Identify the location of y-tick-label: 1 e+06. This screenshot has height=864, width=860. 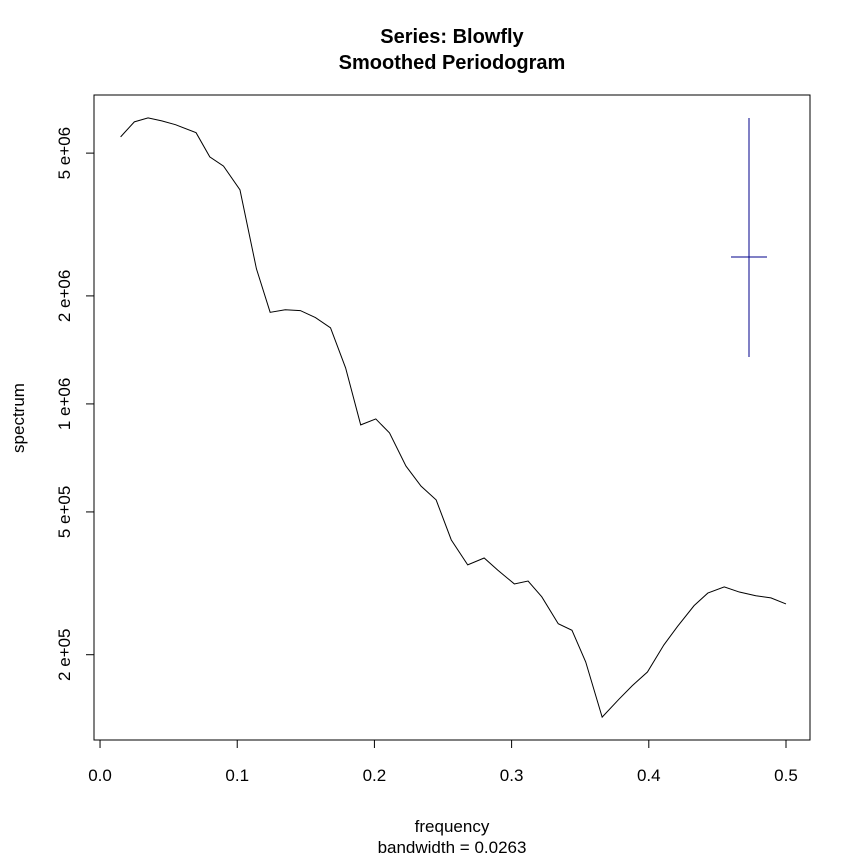
(64, 404).